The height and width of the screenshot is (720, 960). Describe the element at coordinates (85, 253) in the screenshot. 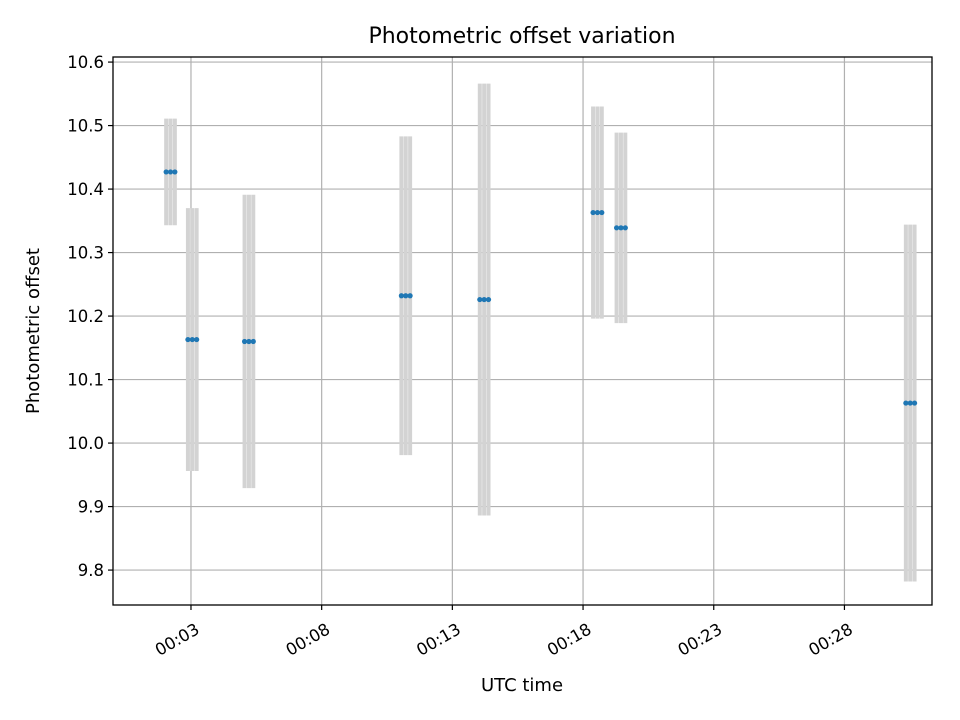

I see `y-tick-label: 10.3` at that location.